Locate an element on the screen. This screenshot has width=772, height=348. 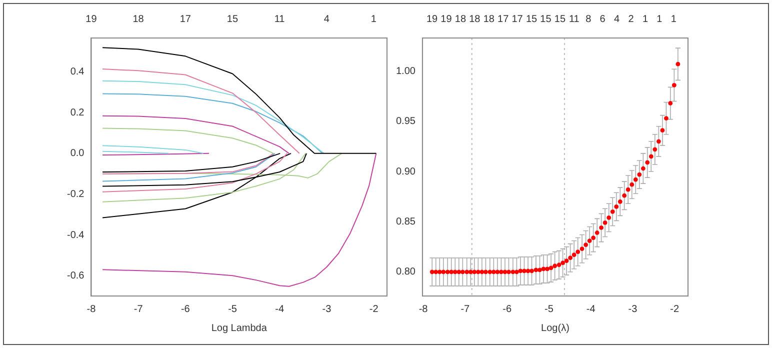
x-axis-title: Log Lambda is located at coordinates (239, 328).